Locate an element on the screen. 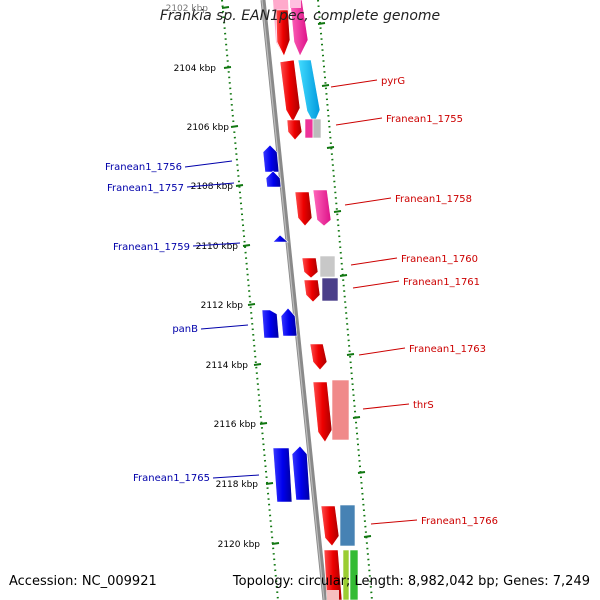  gene-label-thrs: thrS is located at coordinates (423, 405).